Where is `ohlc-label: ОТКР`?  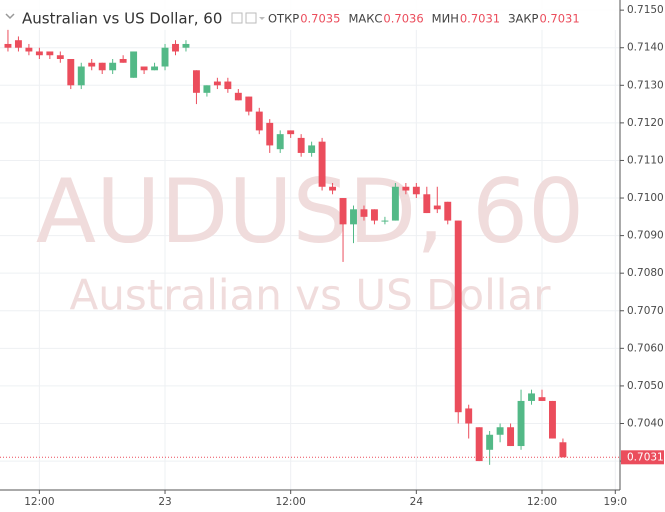
ohlc-label: ОТКР is located at coordinates (283, 19).